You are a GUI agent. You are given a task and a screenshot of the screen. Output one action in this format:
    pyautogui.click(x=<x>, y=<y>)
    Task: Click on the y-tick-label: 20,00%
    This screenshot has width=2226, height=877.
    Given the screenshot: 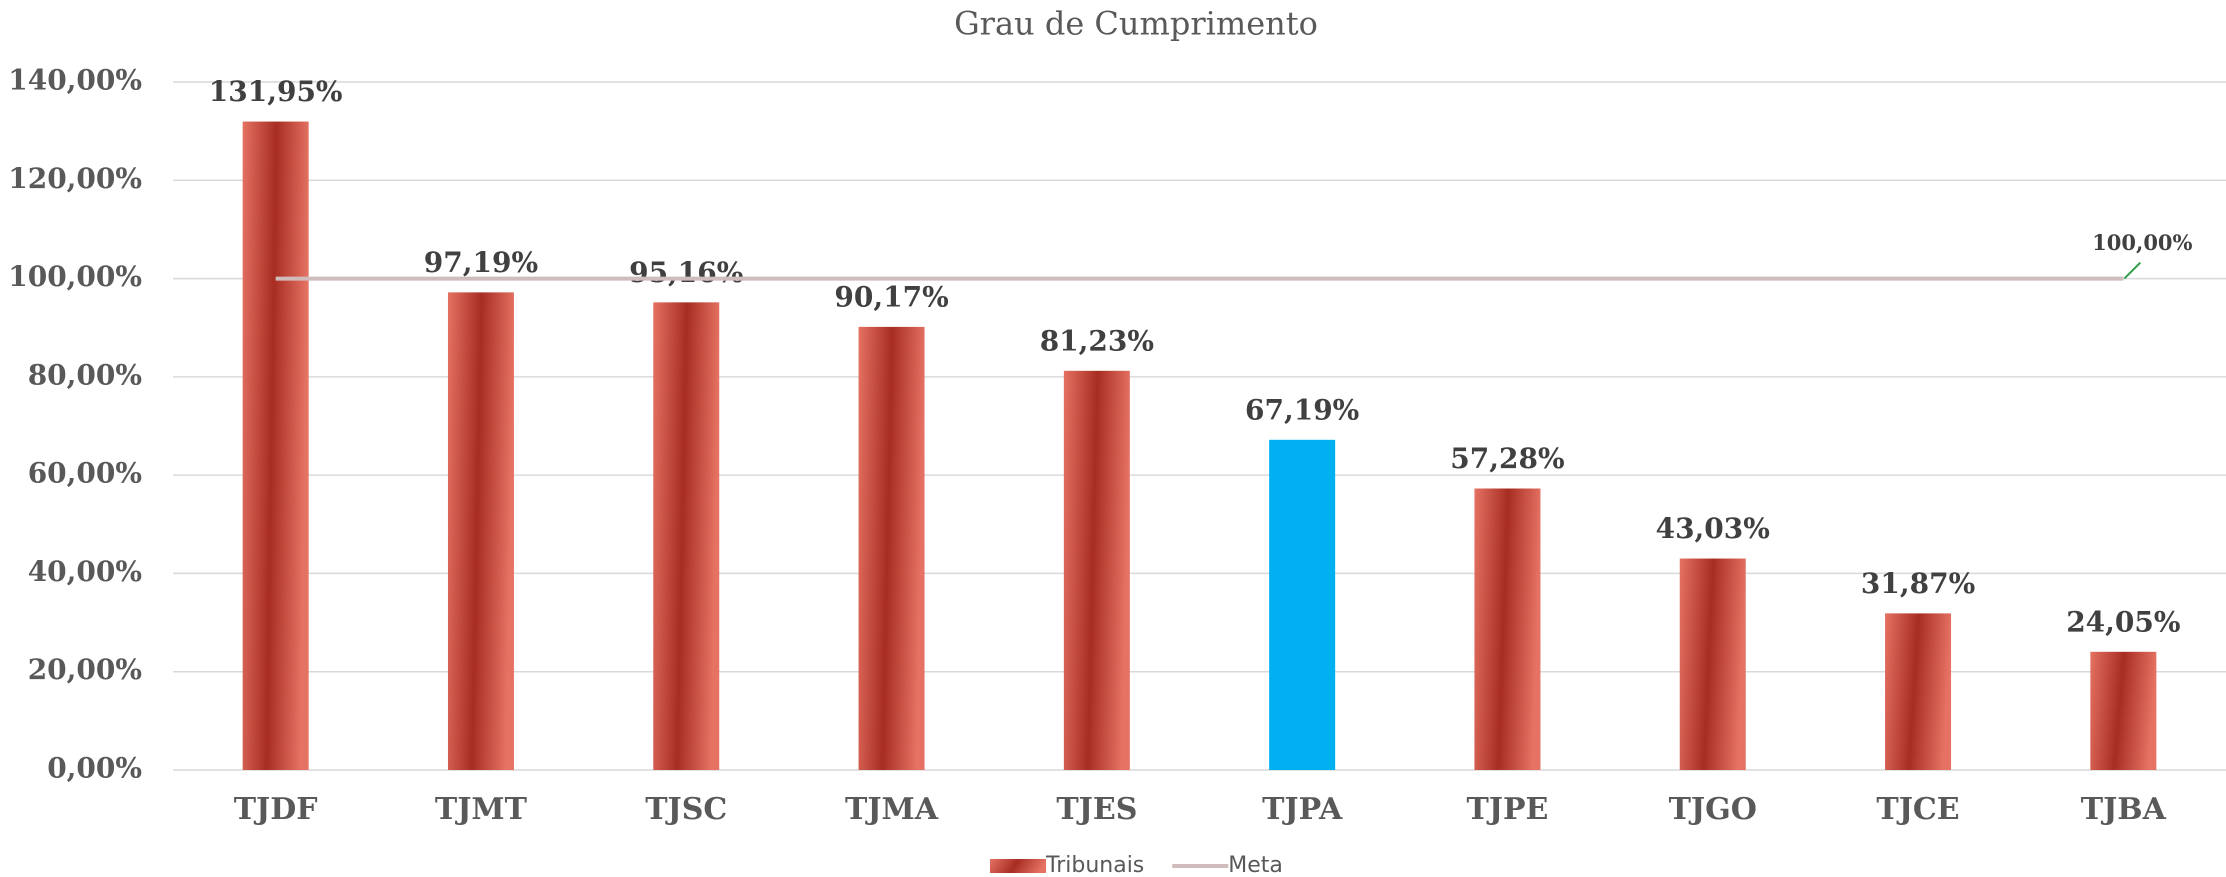 What is the action you would take?
    pyautogui.click(x=85, y=669)
    